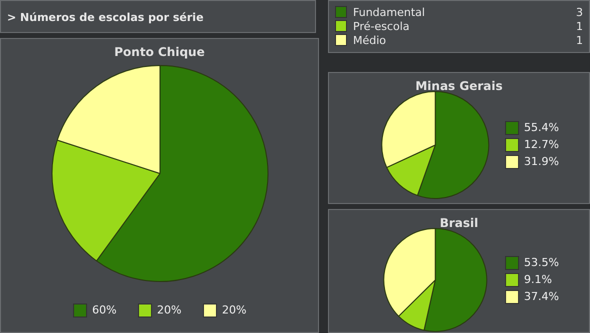  I want to click on data-label: 3, so click(579, 12).